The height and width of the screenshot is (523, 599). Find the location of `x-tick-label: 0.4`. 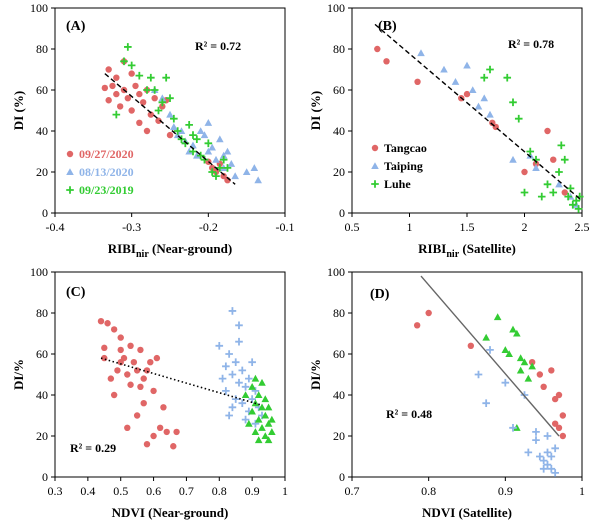

x-tick-label: 0.4 is located at coordinates (87, 491).